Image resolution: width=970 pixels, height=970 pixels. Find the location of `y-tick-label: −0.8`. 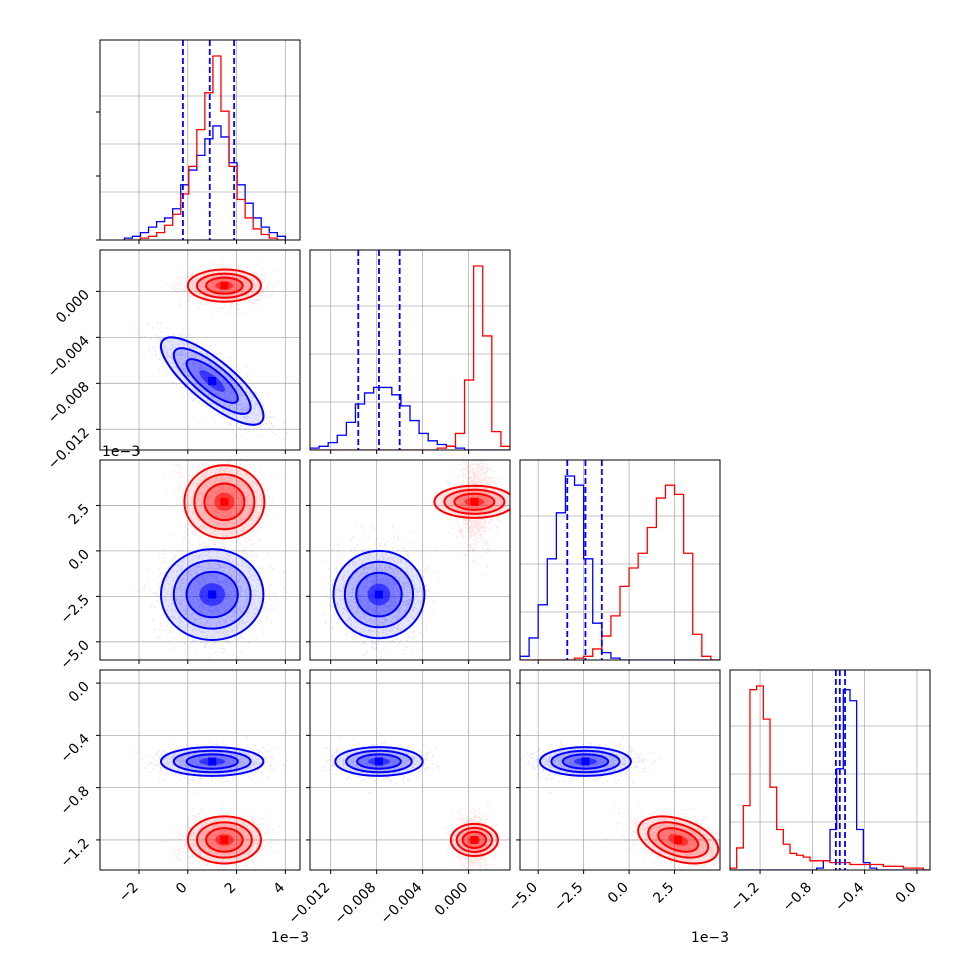

y-tick-label: −0.8 is located at coordinates (74, 800).